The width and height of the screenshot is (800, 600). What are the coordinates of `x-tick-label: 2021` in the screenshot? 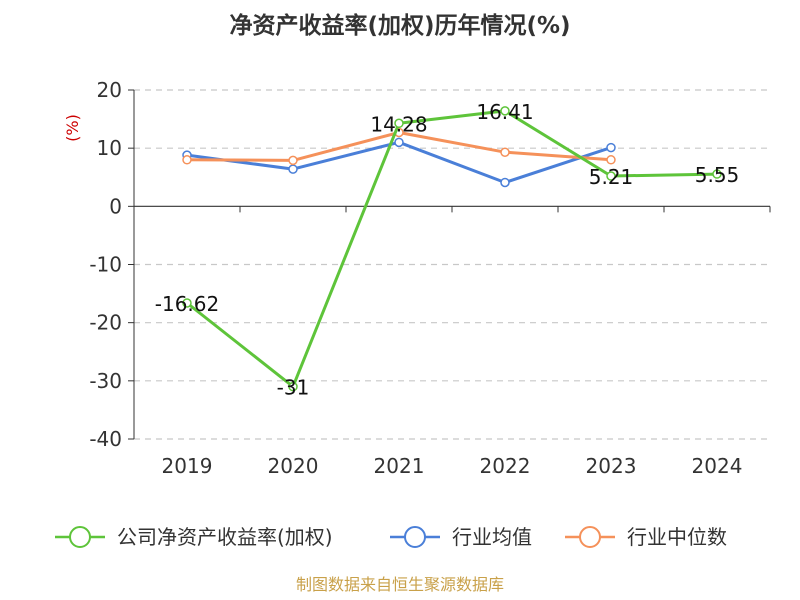 It's located at (399, 466).